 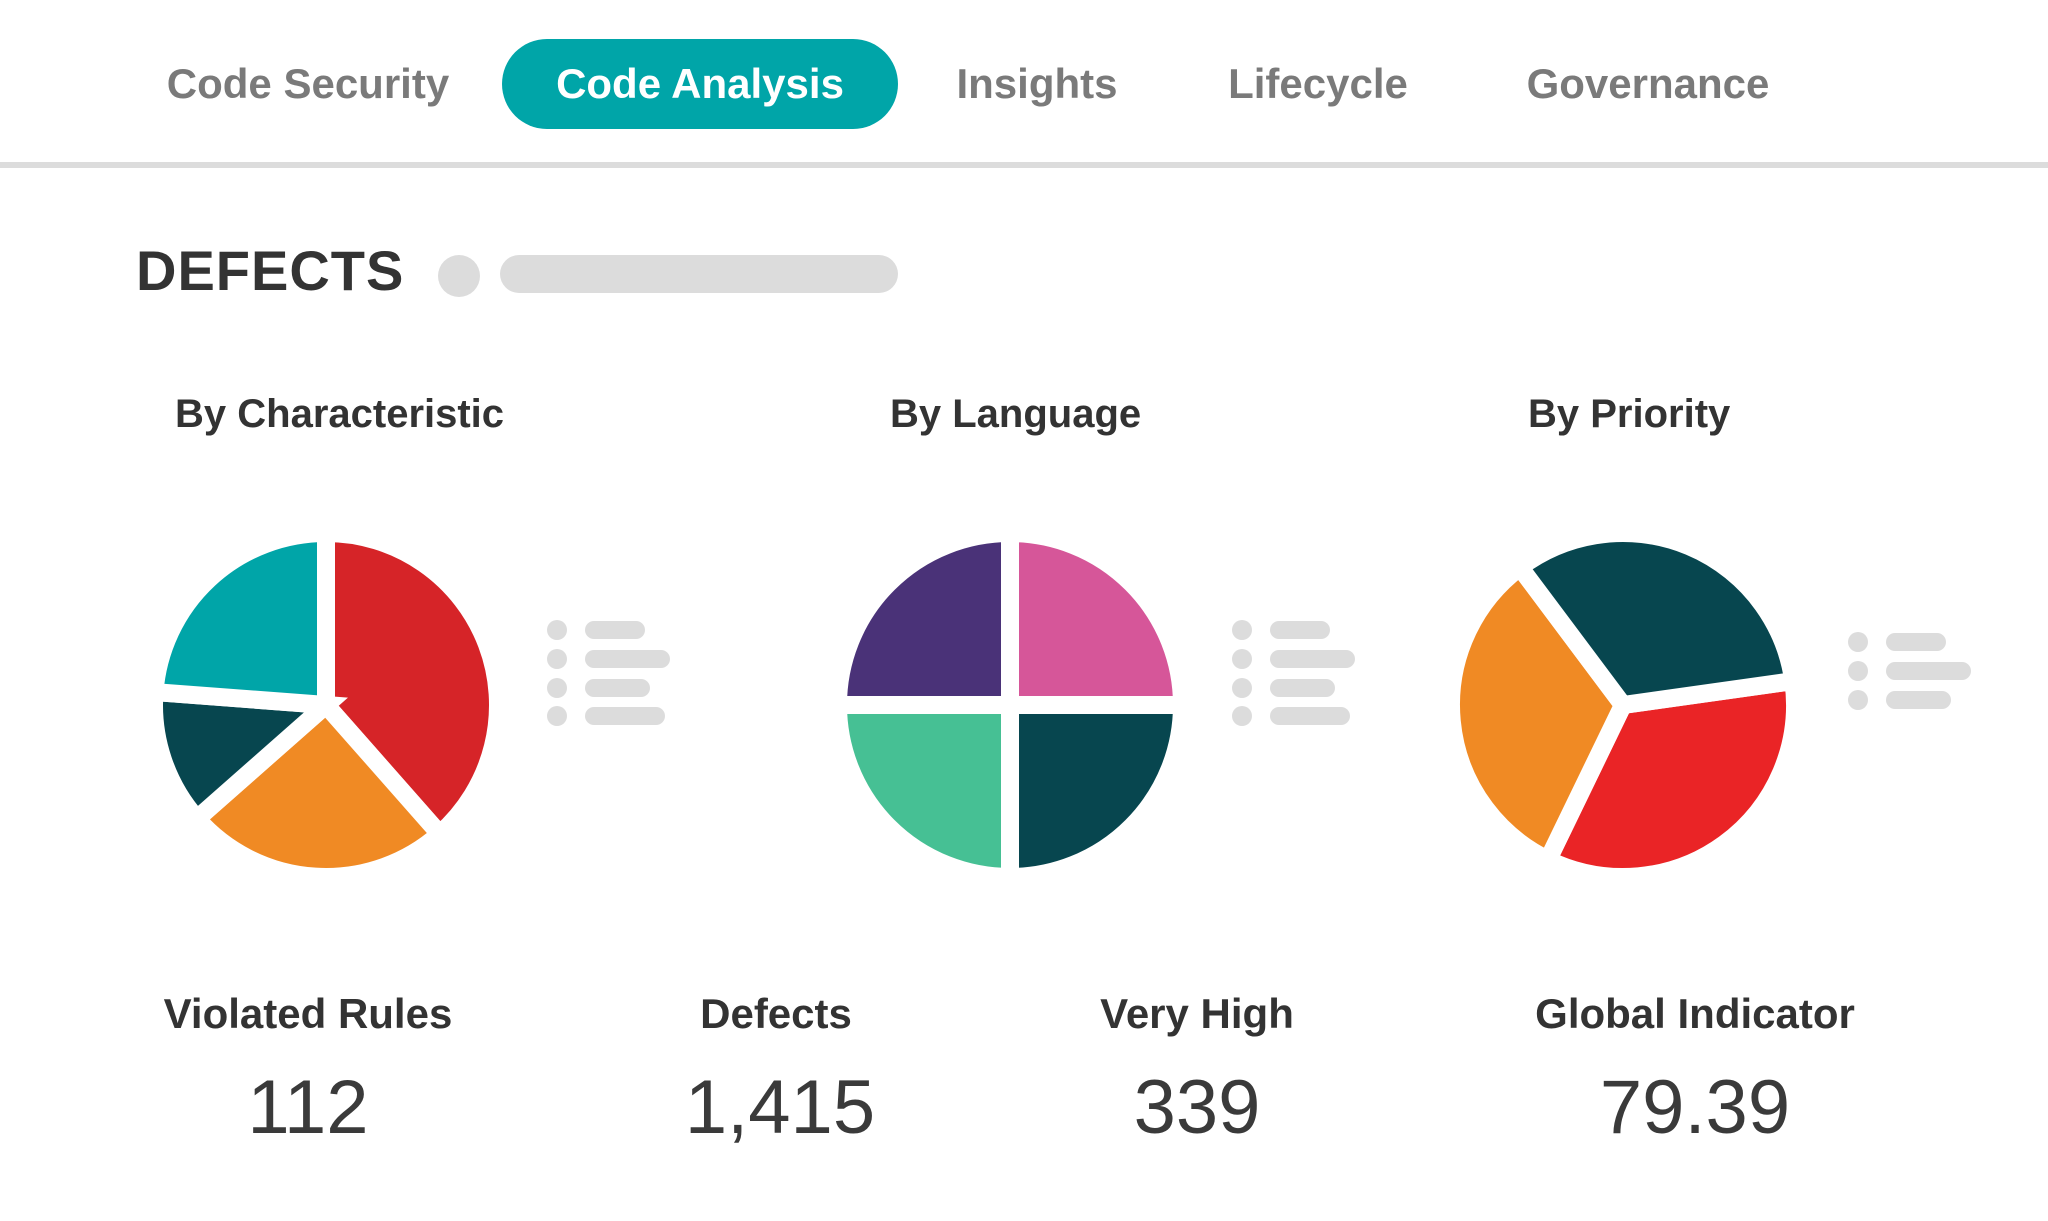 What do you see at coordinates (1695, 1013) in the screenshot?
I see `stat-label-global-indicator: Global Indicator` at bounding box center [1695, 1013].